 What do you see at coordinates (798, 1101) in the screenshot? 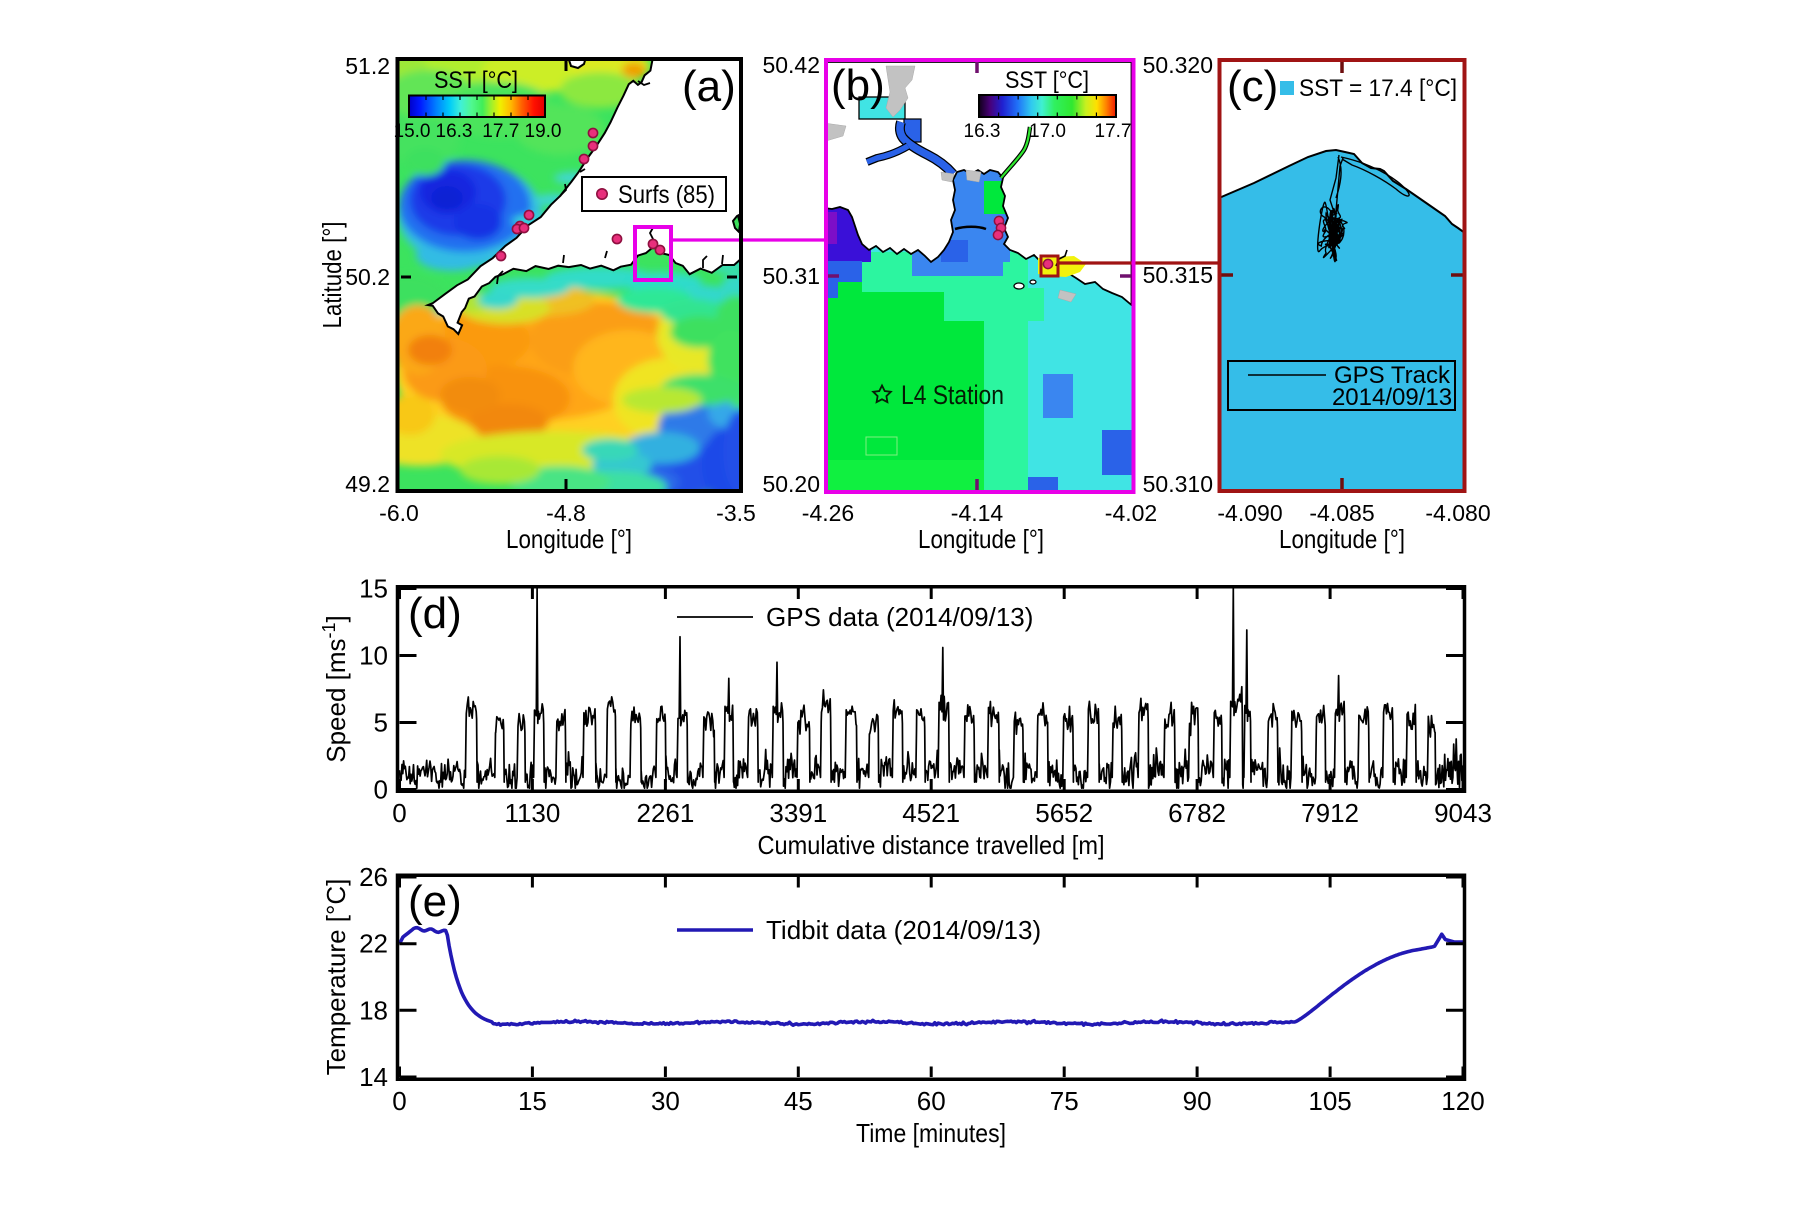
I see `svg-text: 45` at bounding box center [798, 1101].